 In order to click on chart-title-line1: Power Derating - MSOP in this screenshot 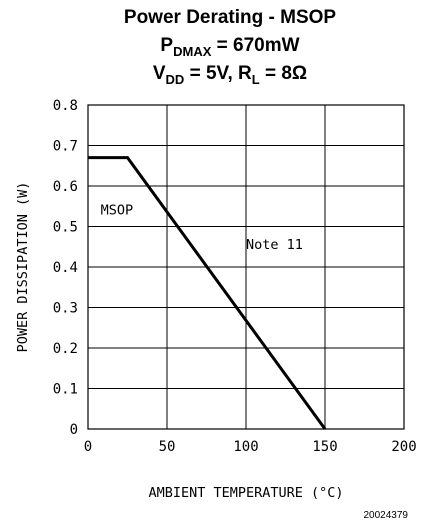, I will do `click(230, 17)`.